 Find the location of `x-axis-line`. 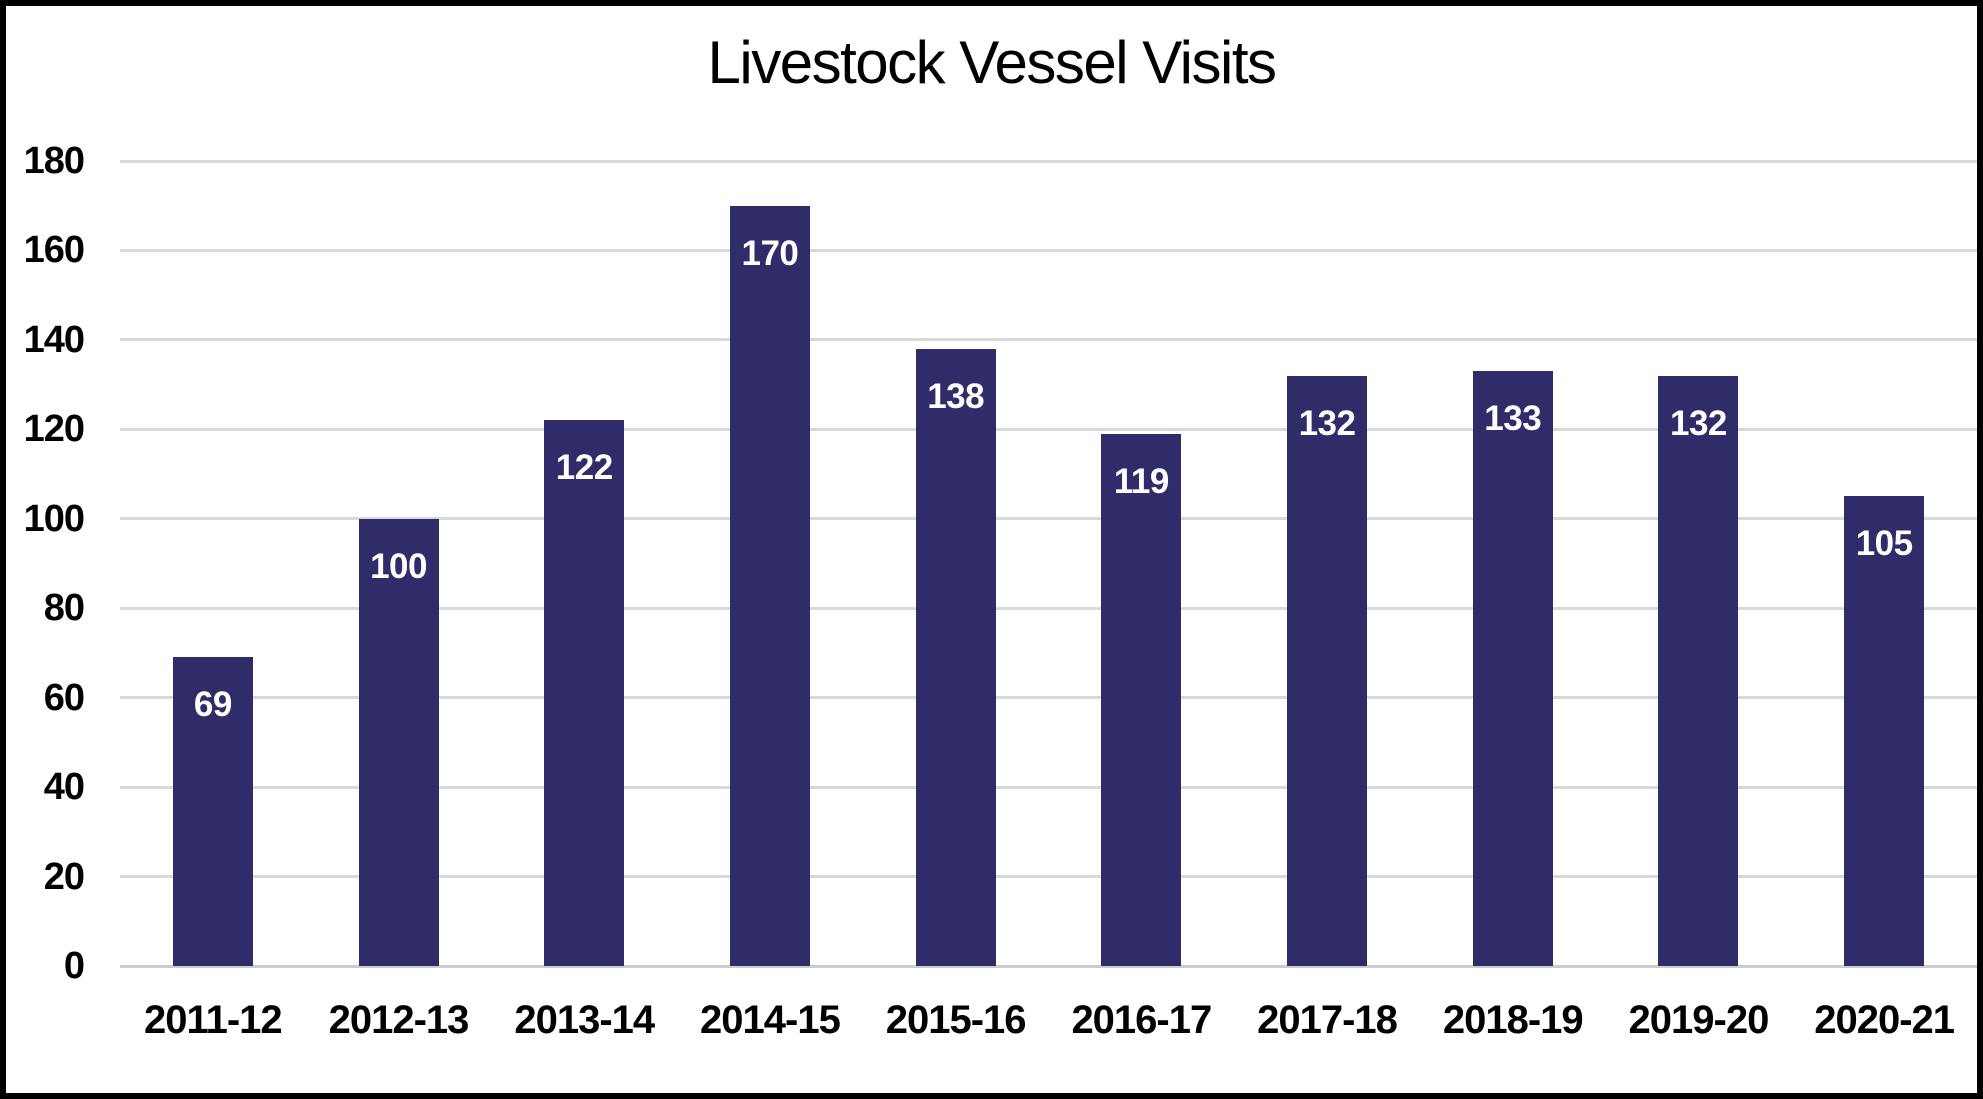

x-axis-line is located at coordinates (1048, 966).